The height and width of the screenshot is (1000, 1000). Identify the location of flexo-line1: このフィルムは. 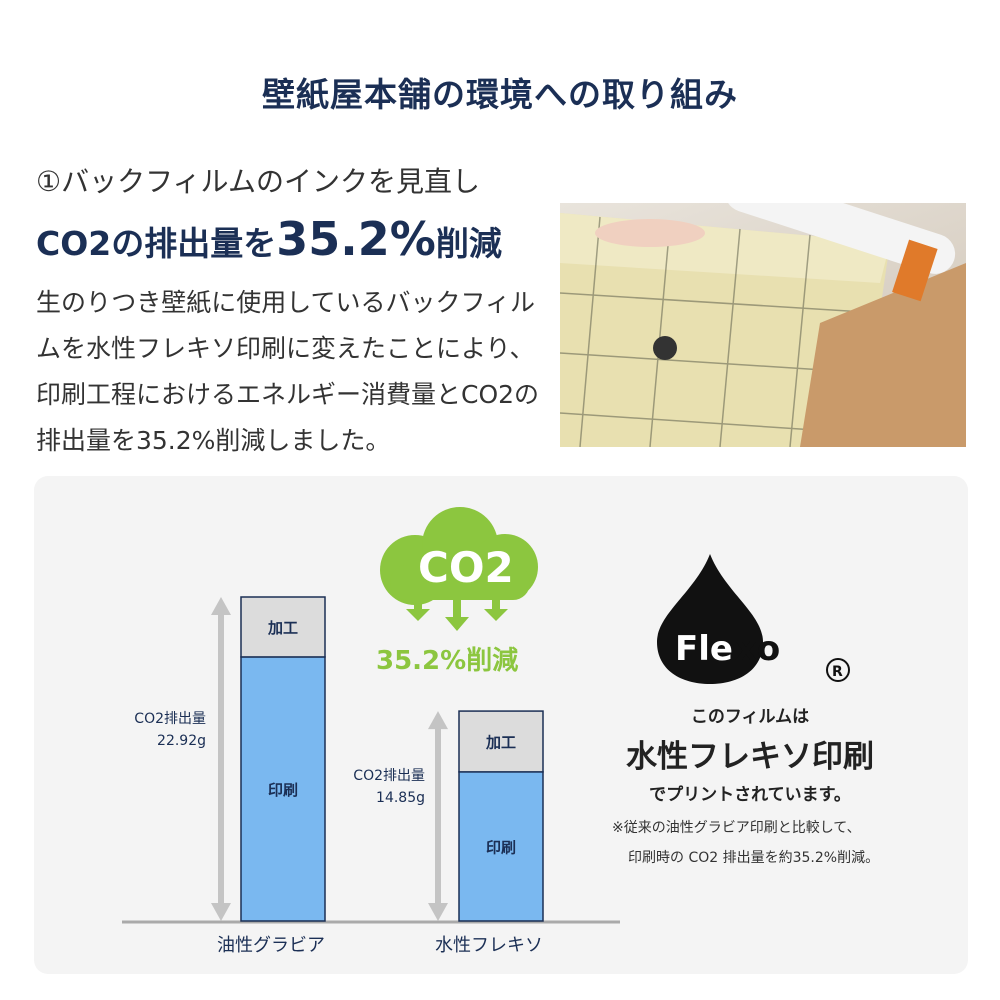
(750, 717).